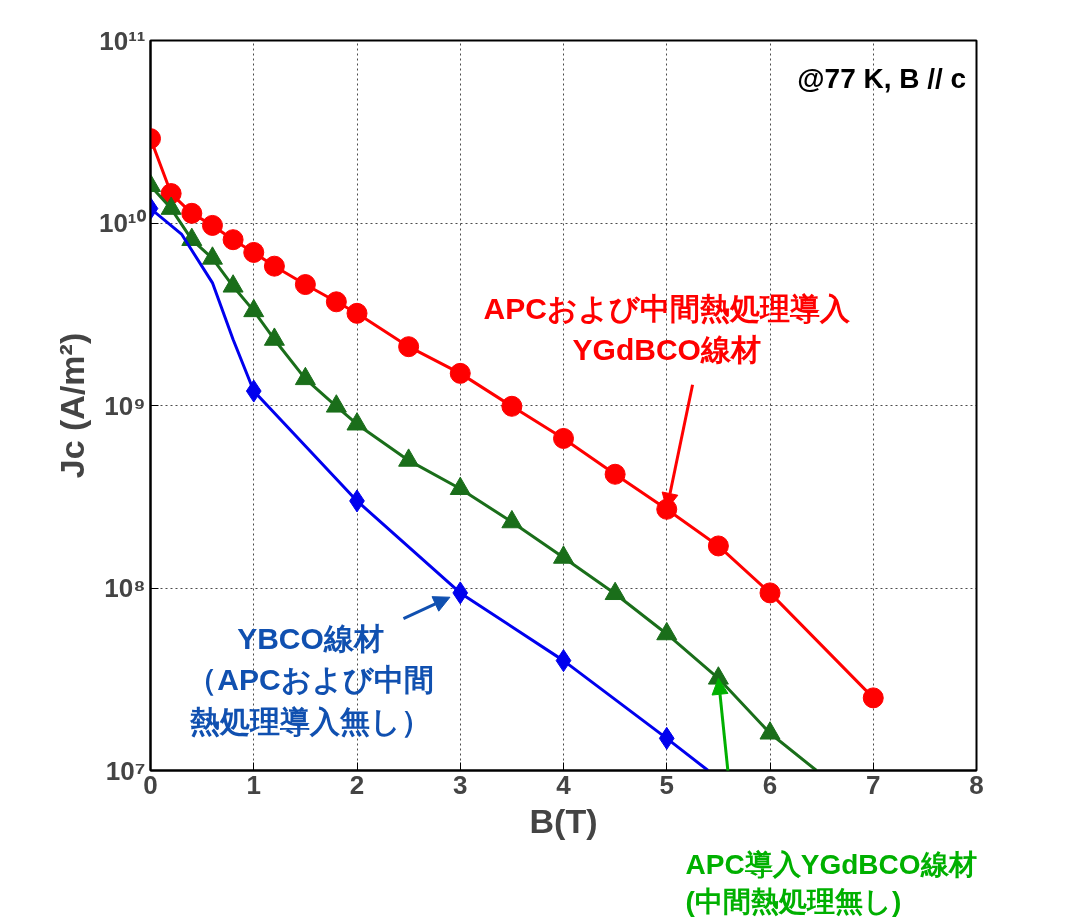 Image resolution: width=1086 pixels, height=922 pixels. I want to click on x-tick-label: 4, so click(564, 784).